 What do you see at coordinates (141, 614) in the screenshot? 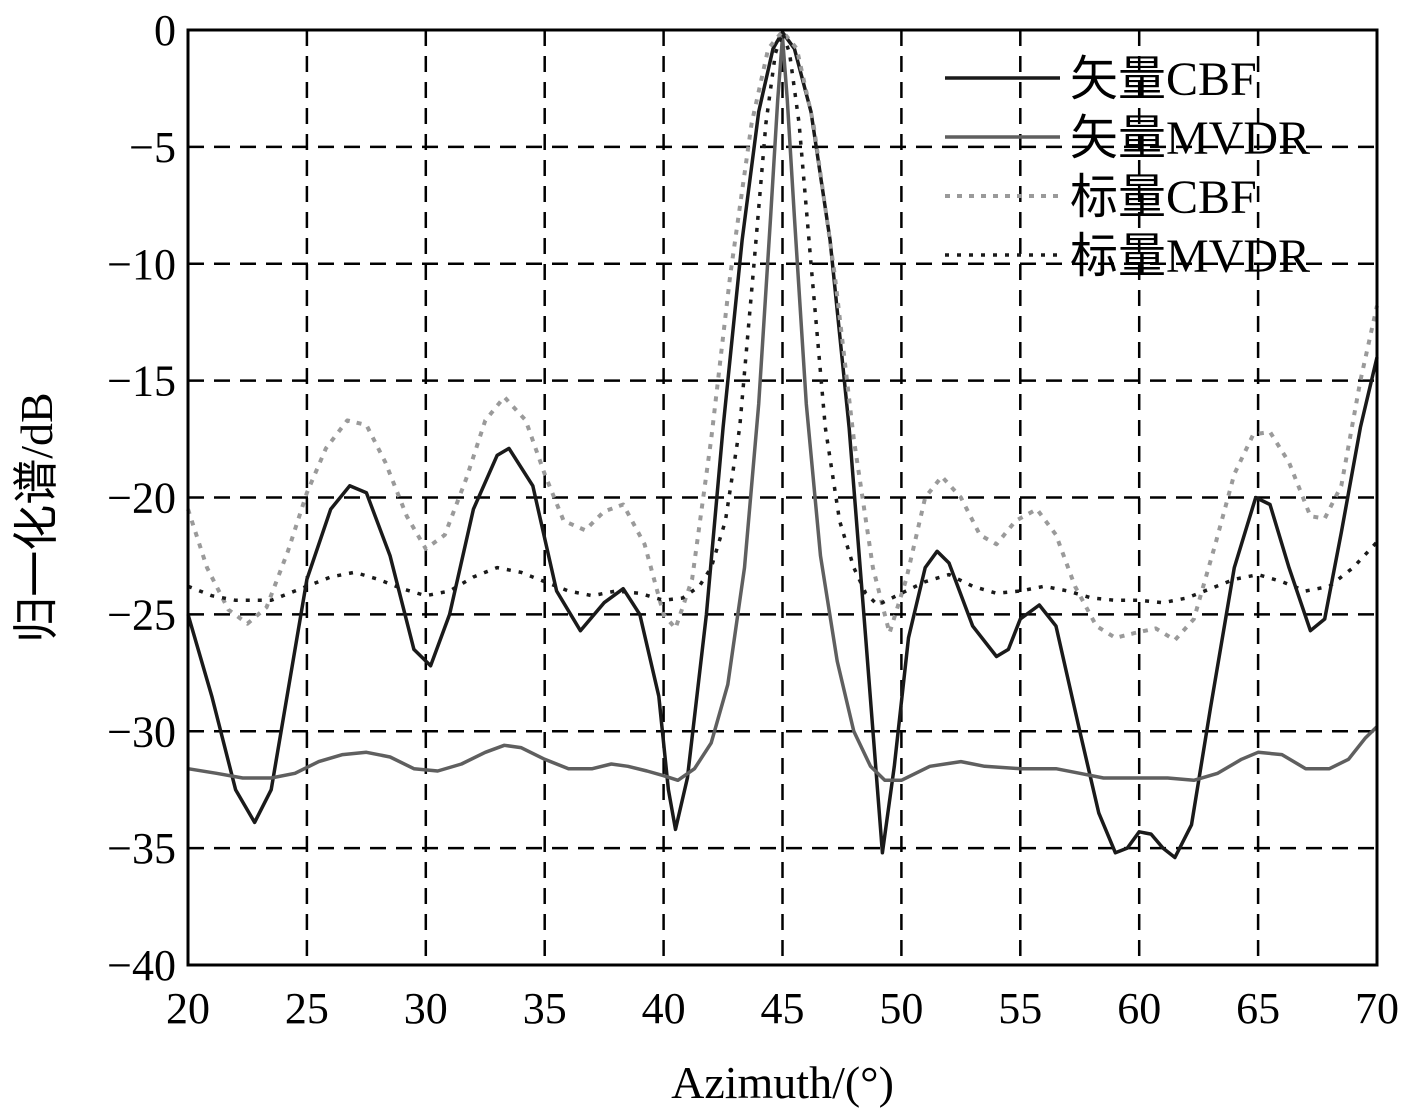
I see `y-tick-label: −25` at bounding box center [141, 614].